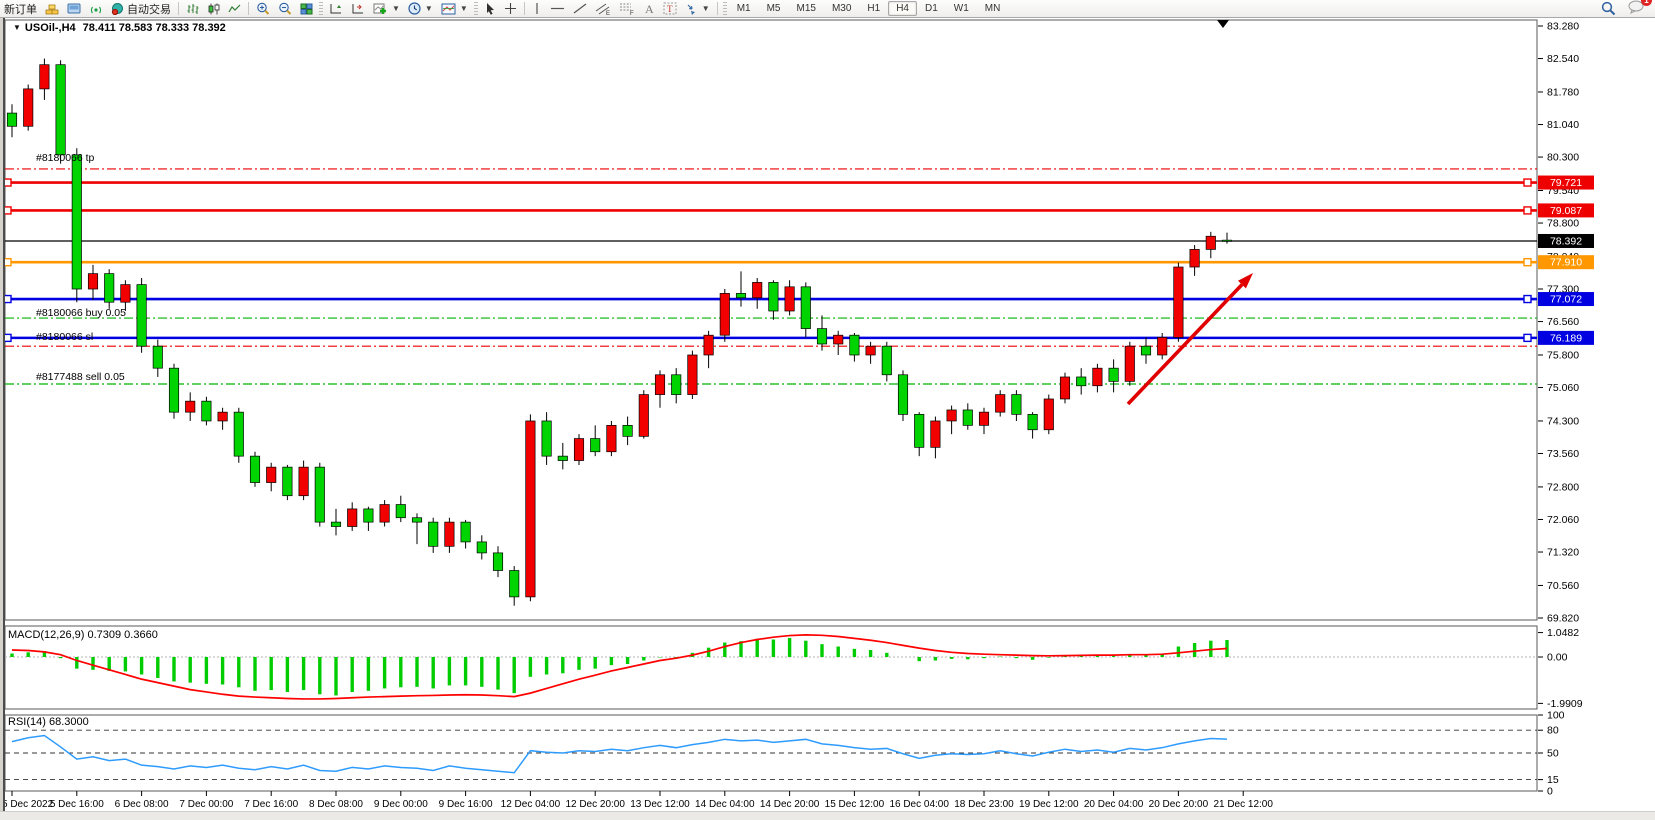 Image resolution: width=1655 pixels, height=820 pixels. I want to click on line-chart-mode-button, so click(234, 8).